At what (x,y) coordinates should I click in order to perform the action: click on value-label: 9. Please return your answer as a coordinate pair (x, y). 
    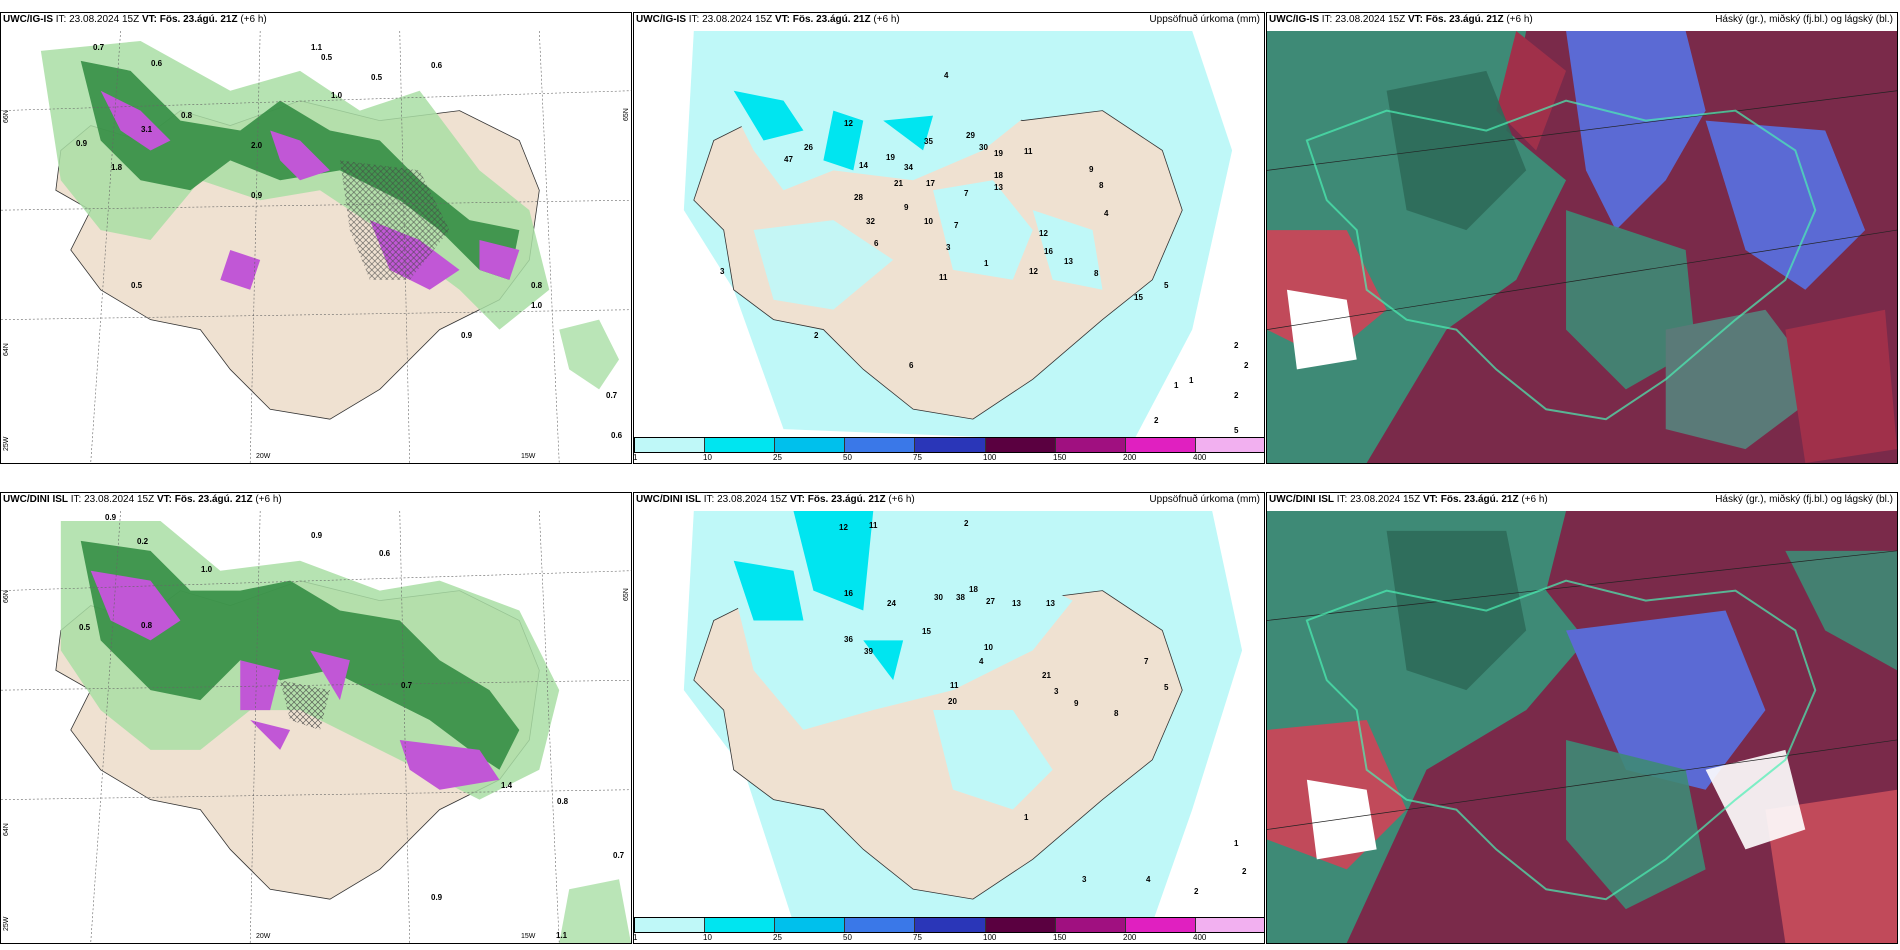
    Looking at the image, I should click on (1091, 169).